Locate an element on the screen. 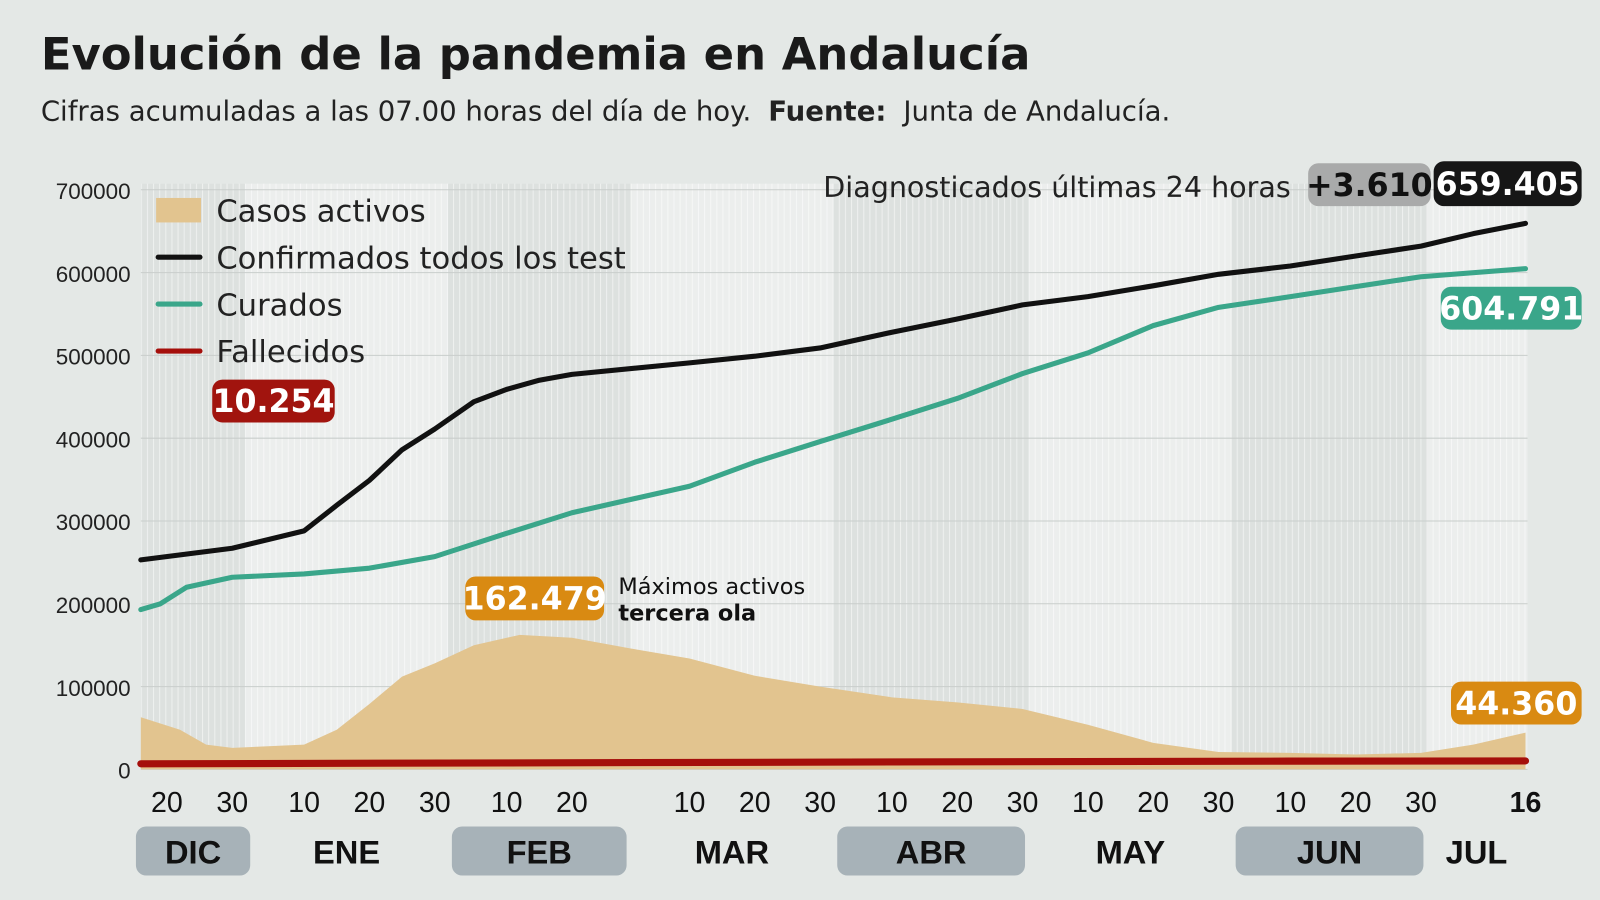  peak-note-line2: tercera ola is located at coordinates (687, 613).